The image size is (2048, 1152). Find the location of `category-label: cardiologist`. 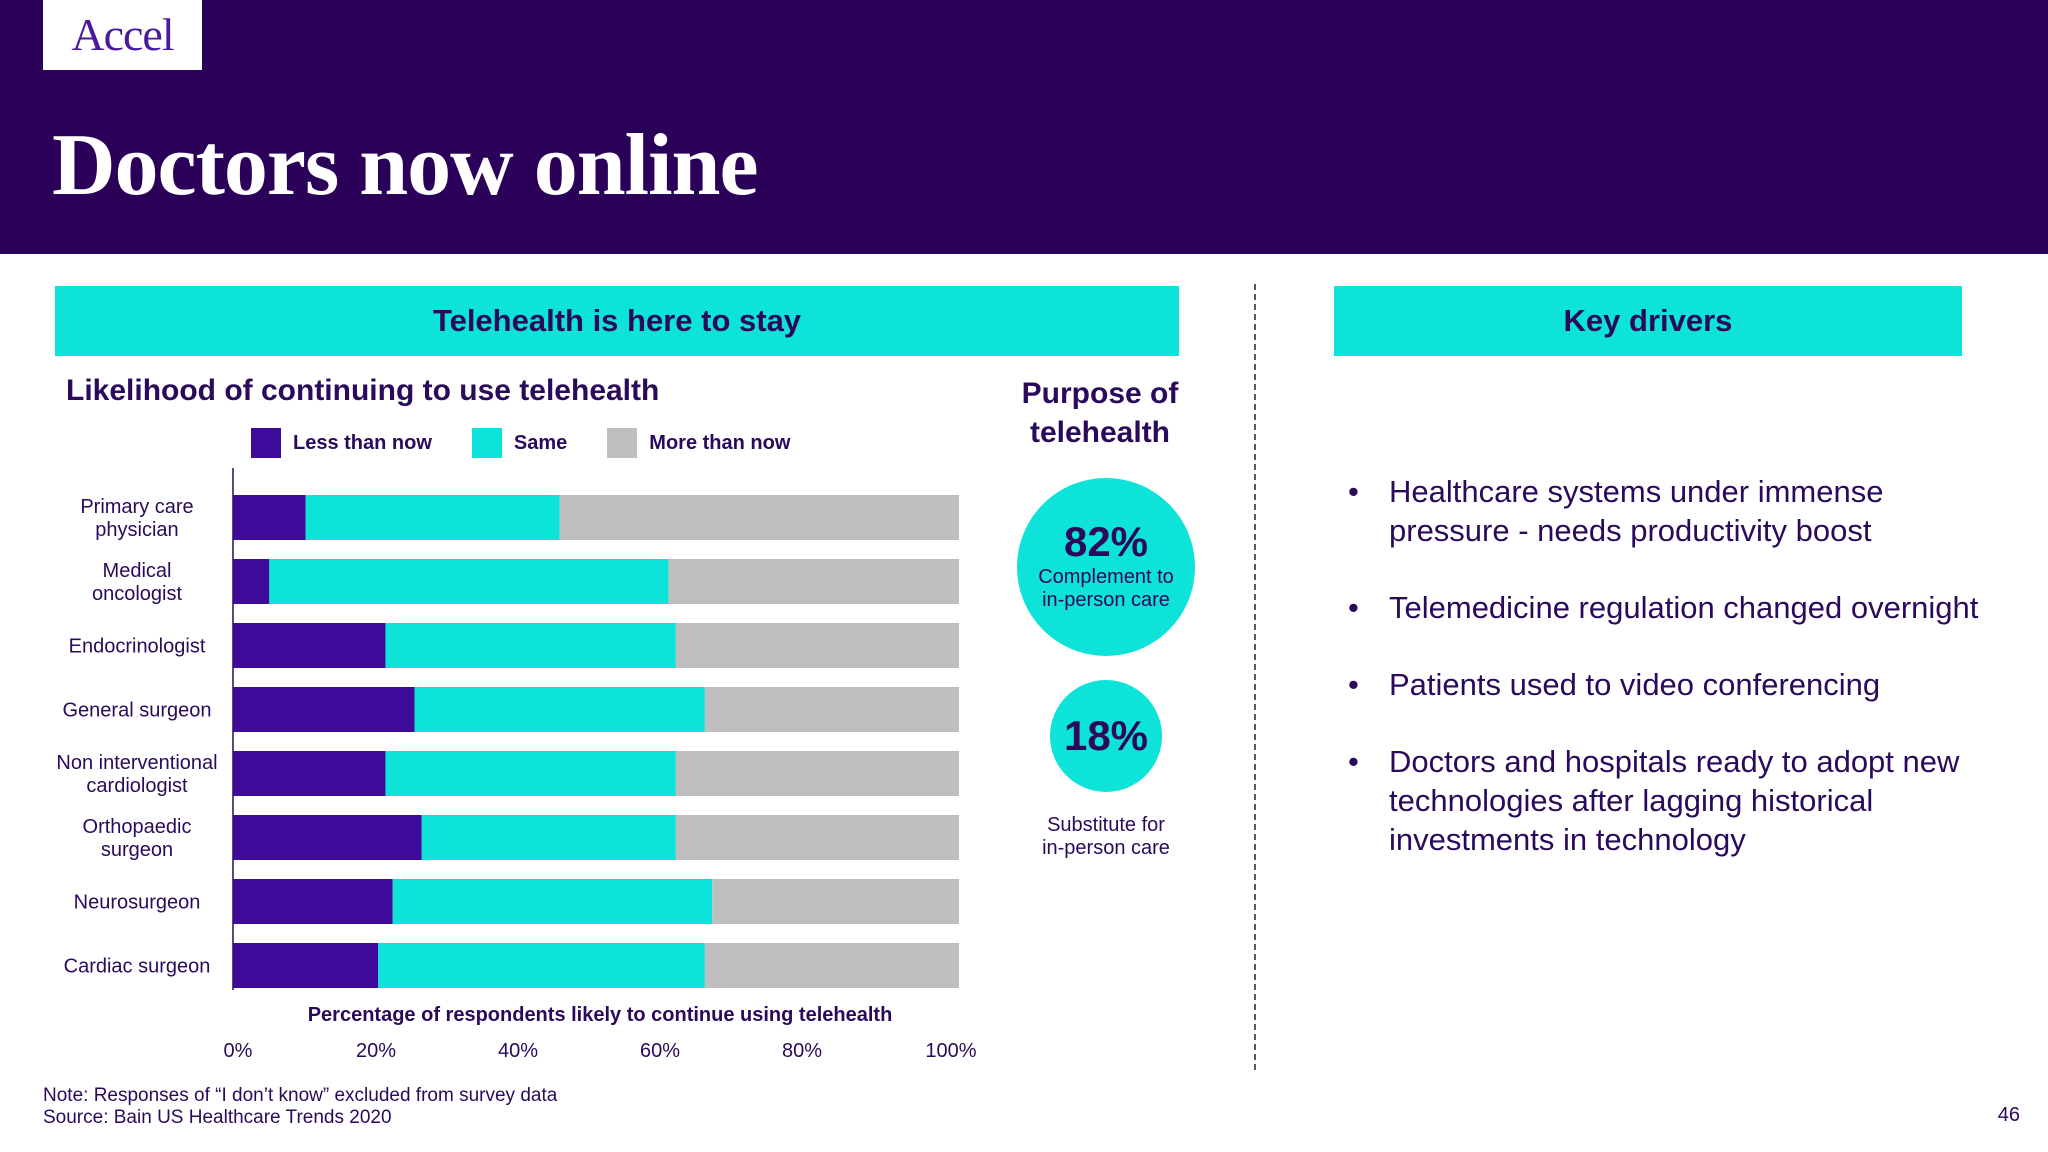

category-label: cardiologist is located at coordinates (137, 786).